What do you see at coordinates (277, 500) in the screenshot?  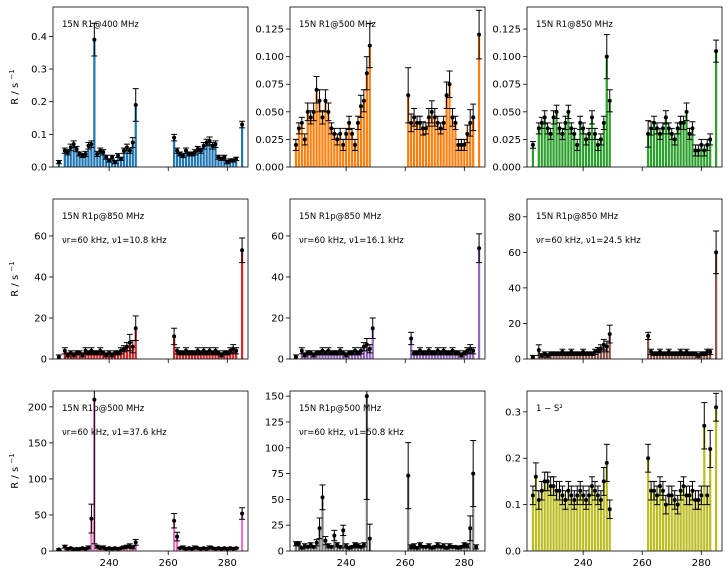 I see `y-tick-label: 50` at bounding box center [277, 500].